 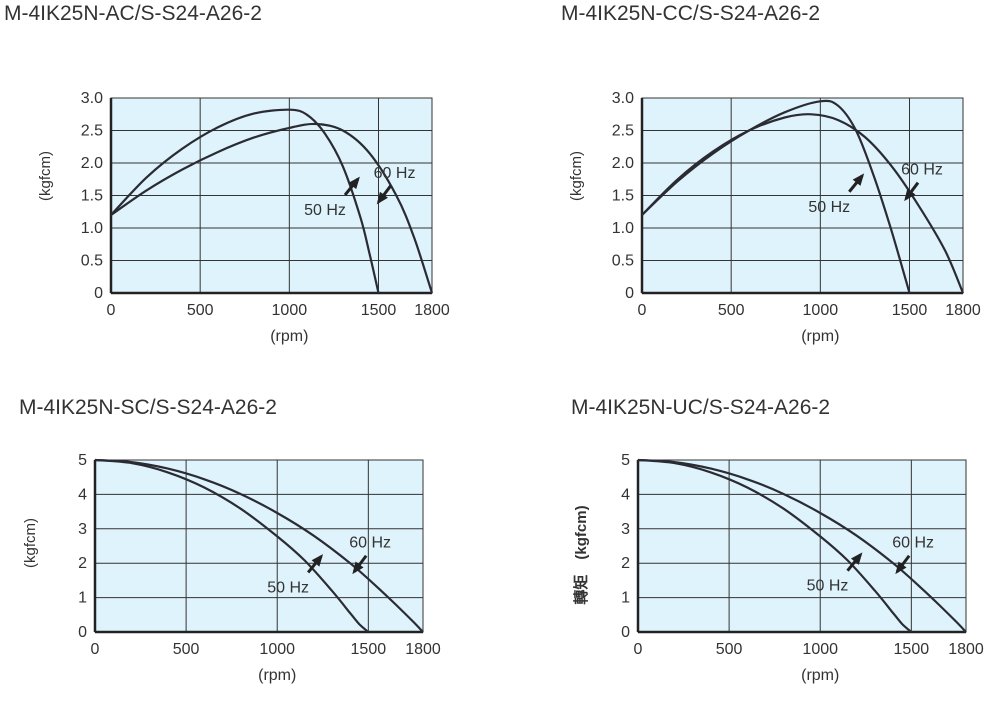 What do you see at coordinates (148, 407) in the screenshot?
I see `chart-title: M-4IK25N-SC/S-S24-A26-2` at bounding box center [148, 407].